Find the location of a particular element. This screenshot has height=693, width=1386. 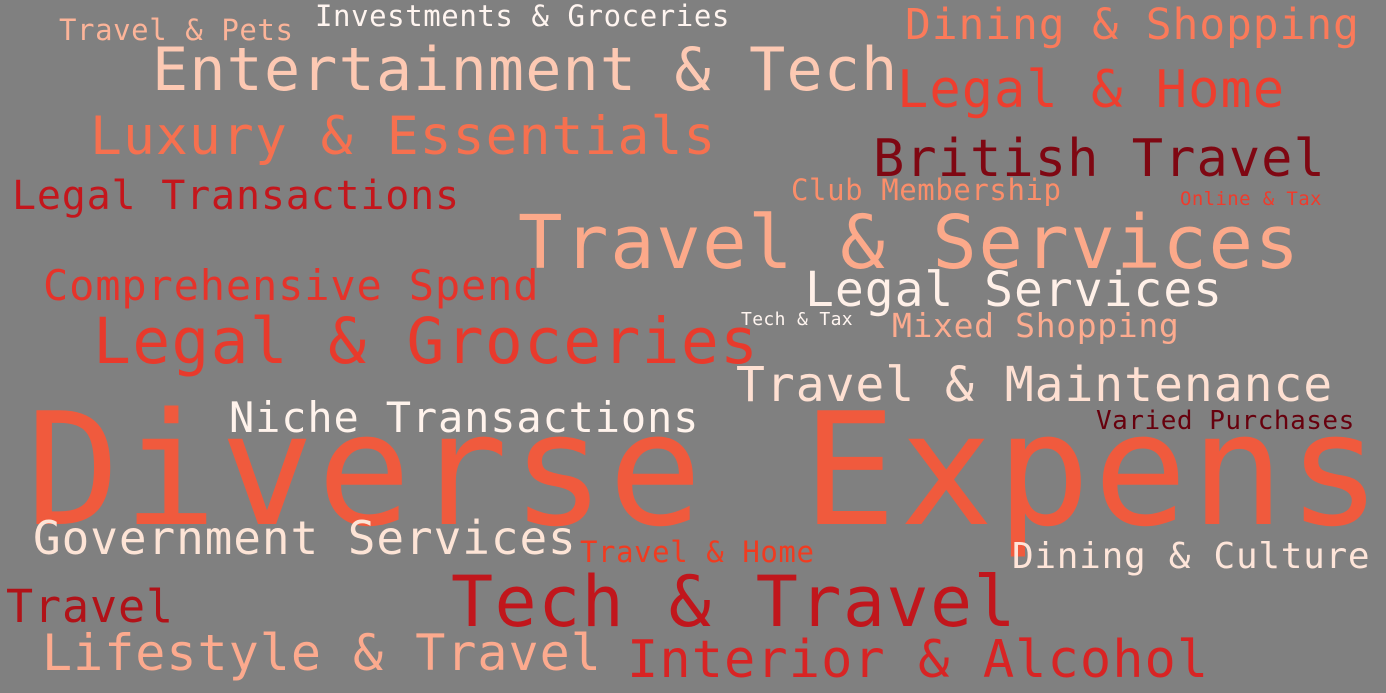

word-legal-and-home: Legal & Home is located at coordinates (1091, 90).